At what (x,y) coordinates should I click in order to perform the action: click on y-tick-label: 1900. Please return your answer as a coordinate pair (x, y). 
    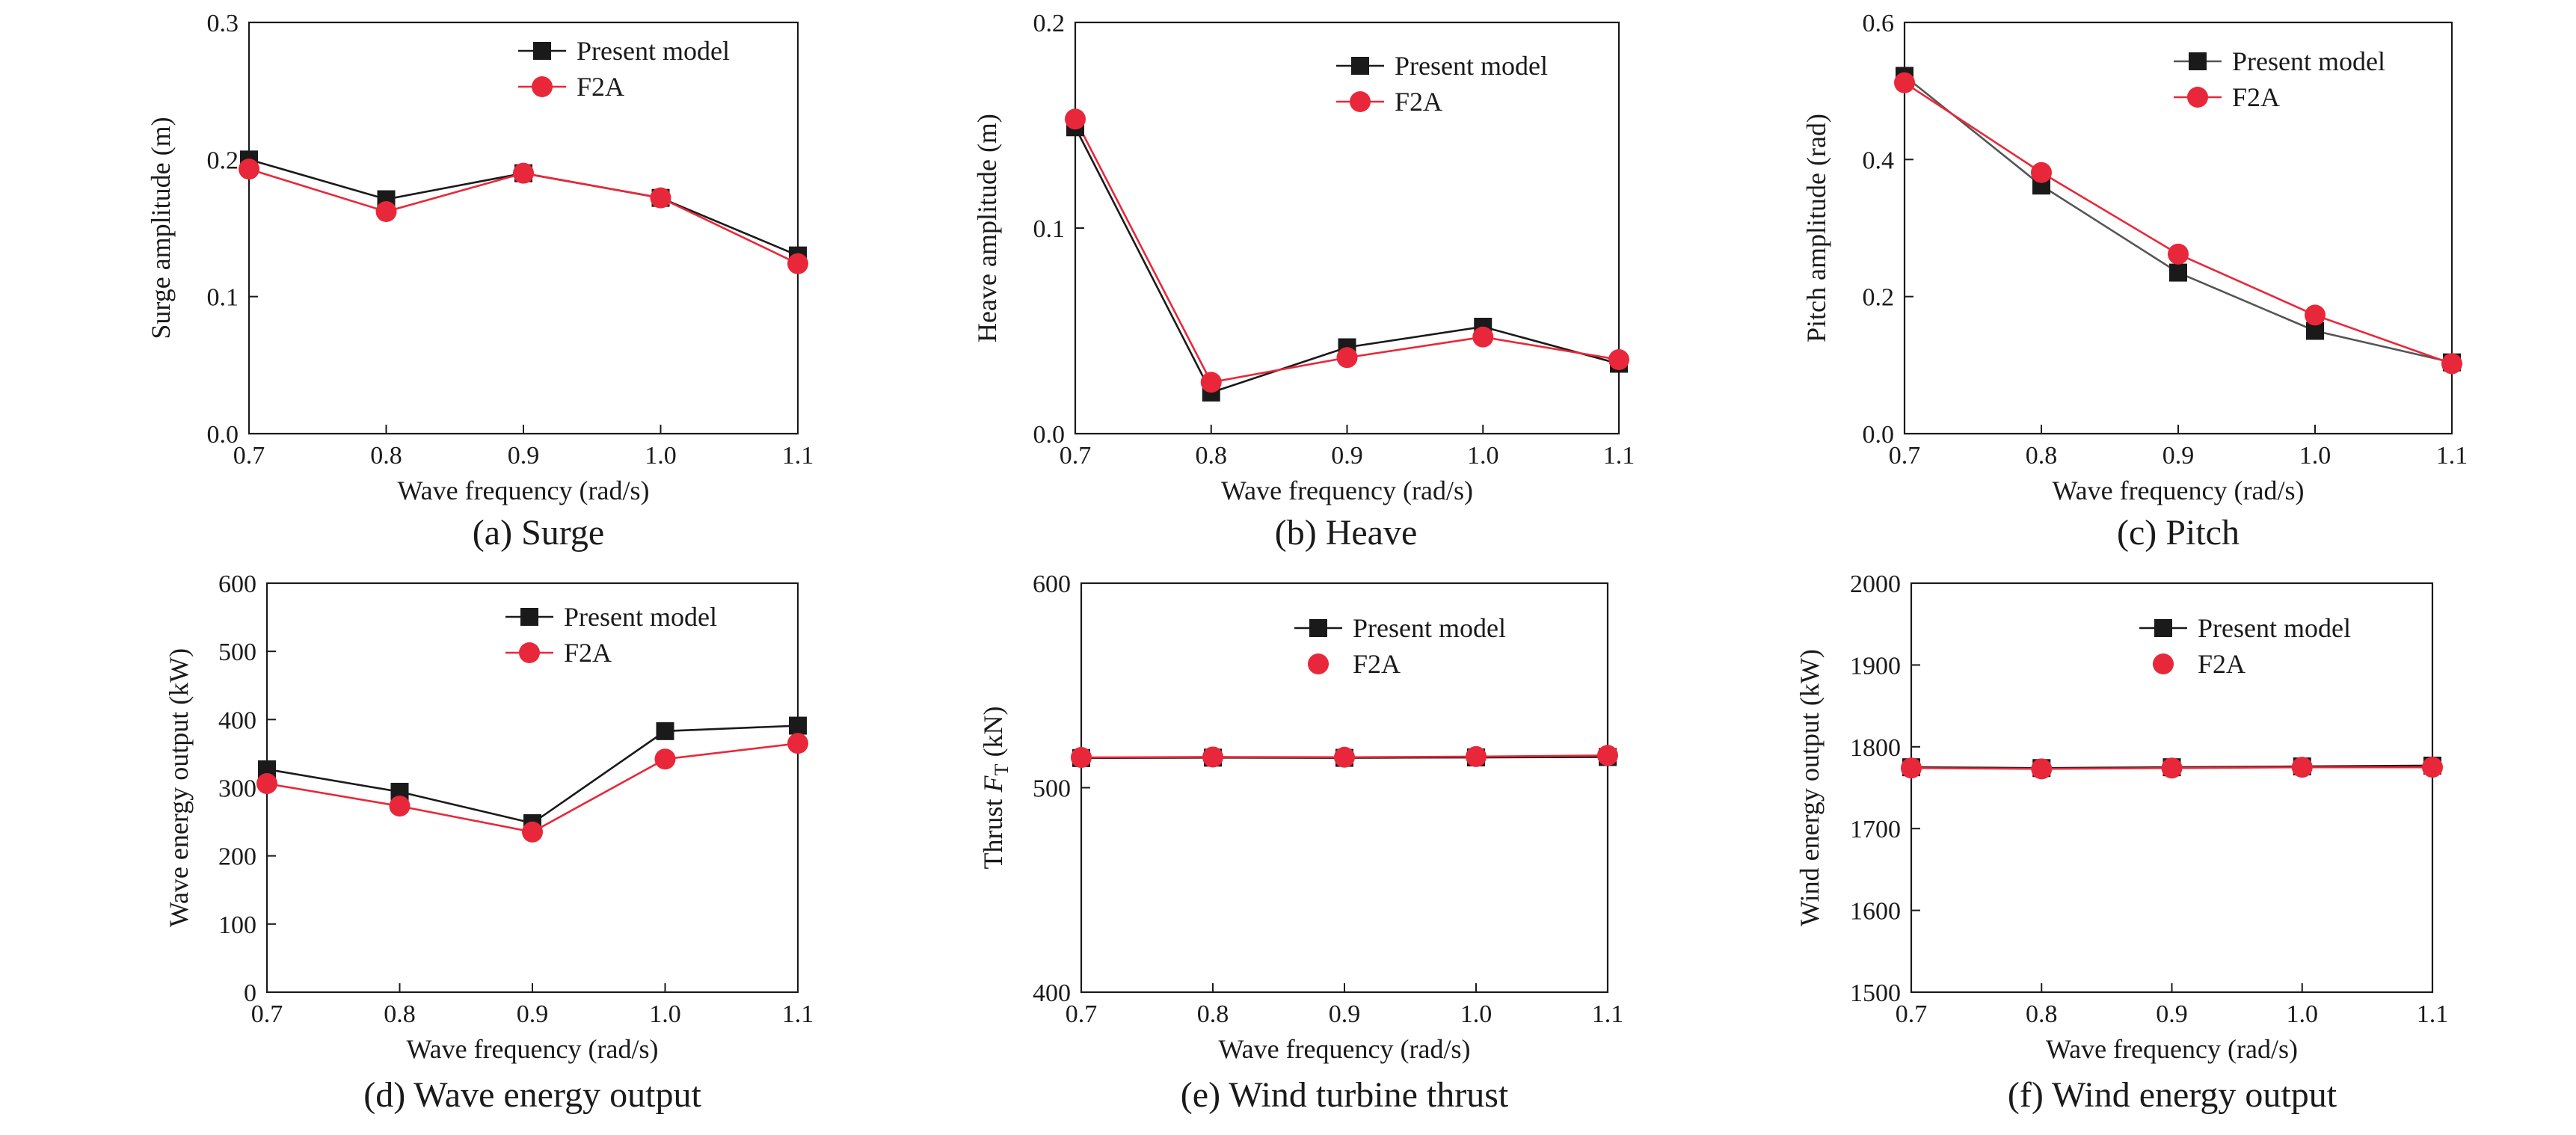
    Looking at the image, I should click on (1875, 666).